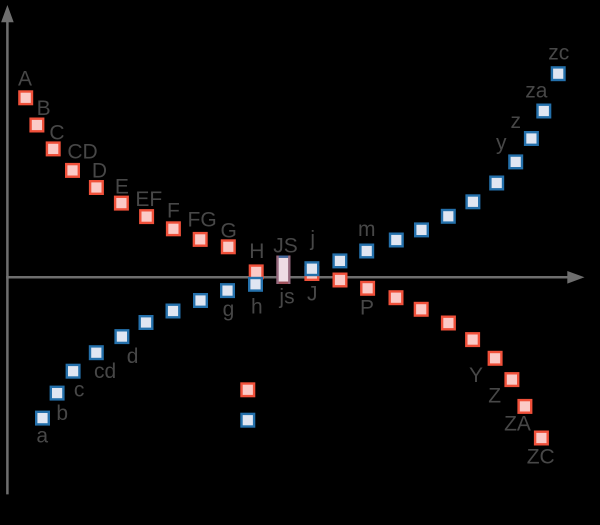  Describe the element at coordinates (42, 436) in the screenshot. I see `svg-text: a` at that location.